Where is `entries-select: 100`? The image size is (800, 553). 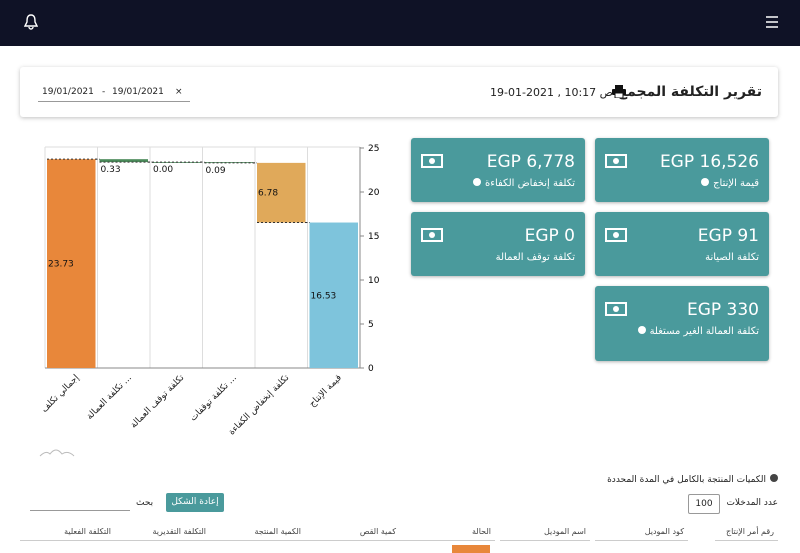 entries-select: 100 is located at coordinates (704, 504).